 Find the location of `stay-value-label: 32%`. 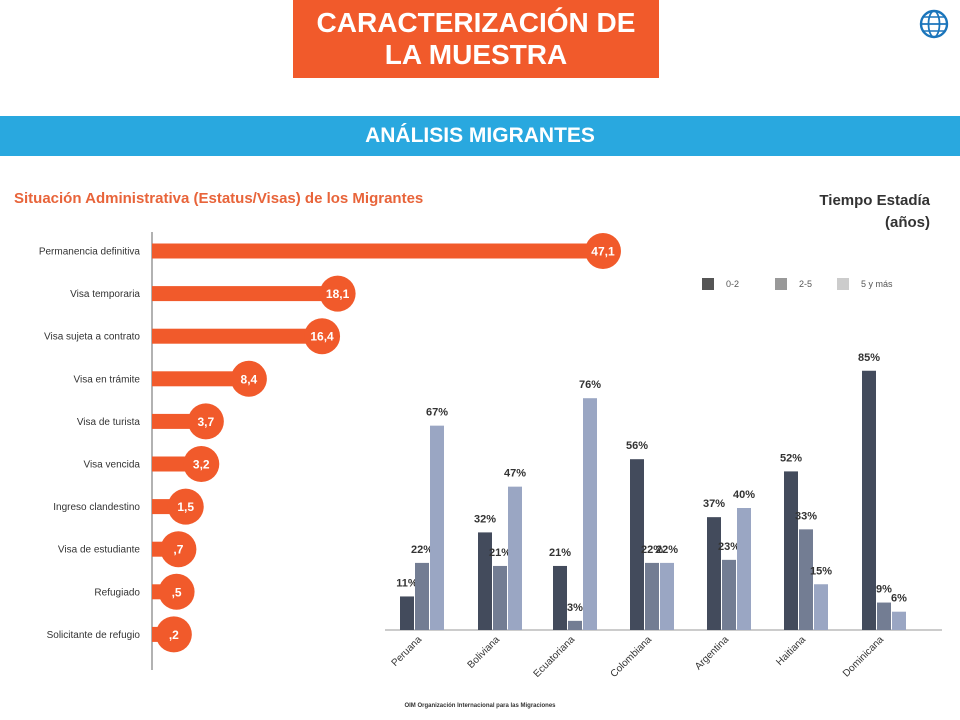

stay-value-label: 32% is located at coordinates (485, 519).